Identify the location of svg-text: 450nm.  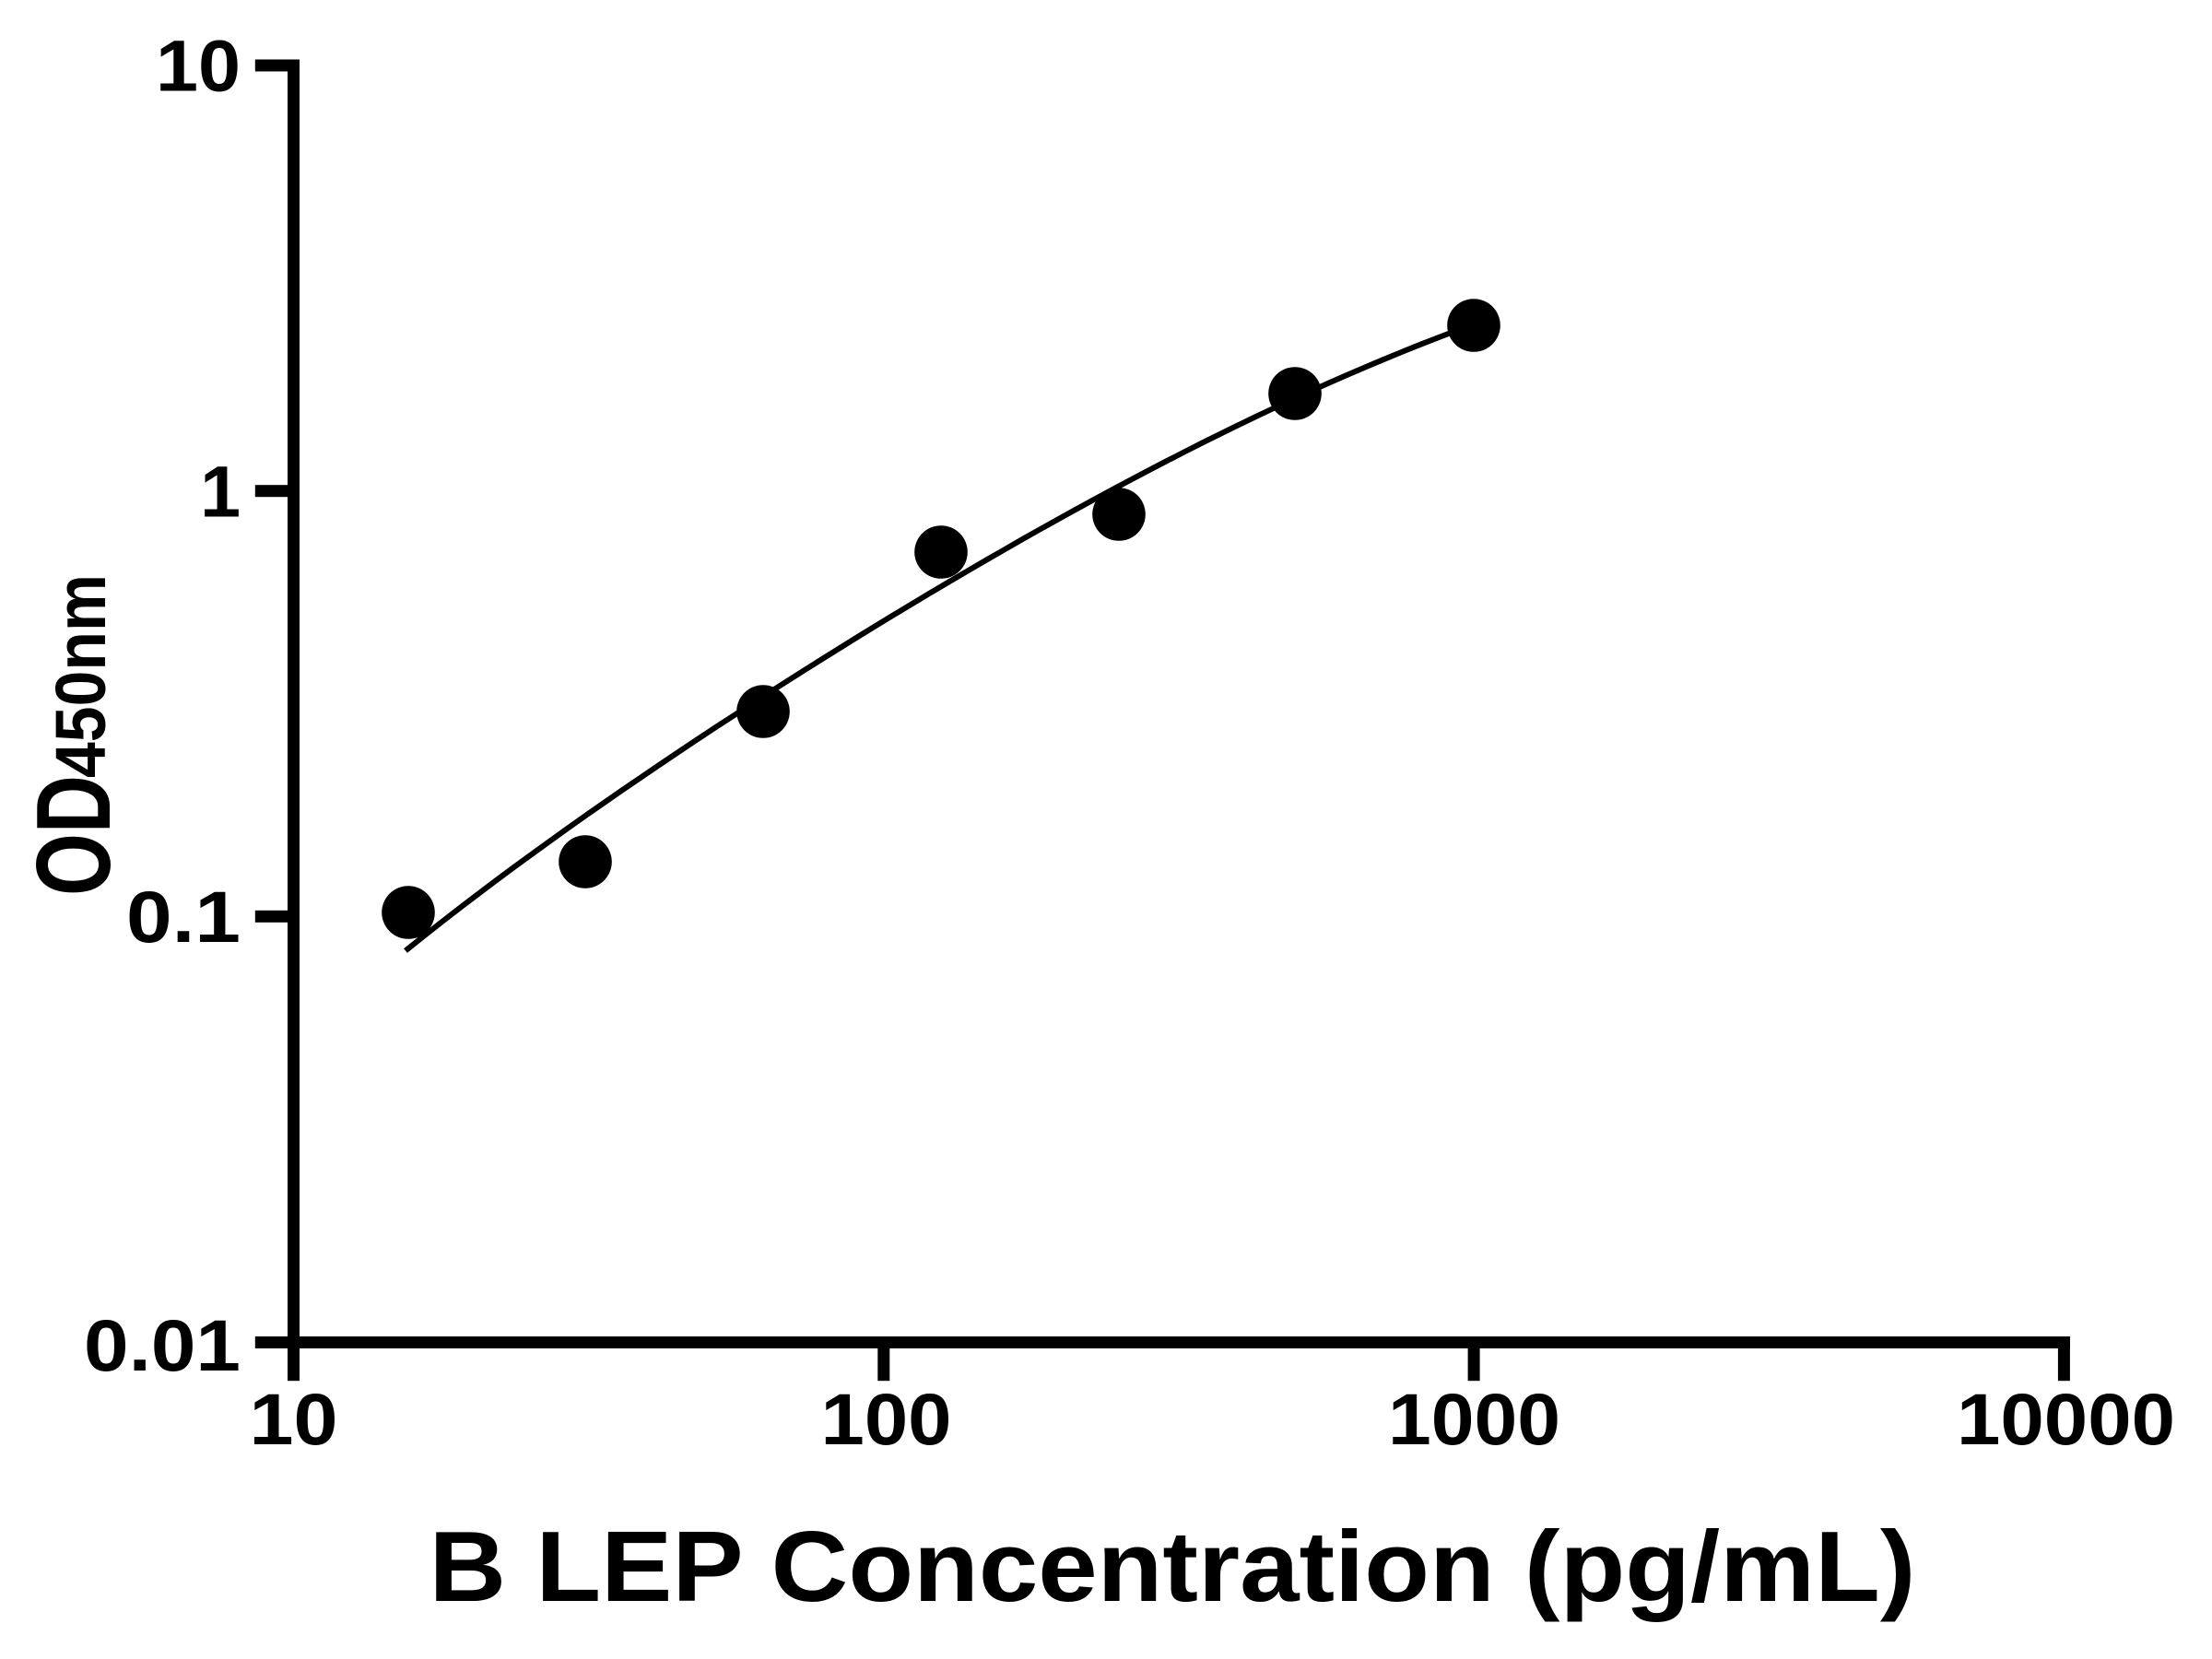
(81, 676).